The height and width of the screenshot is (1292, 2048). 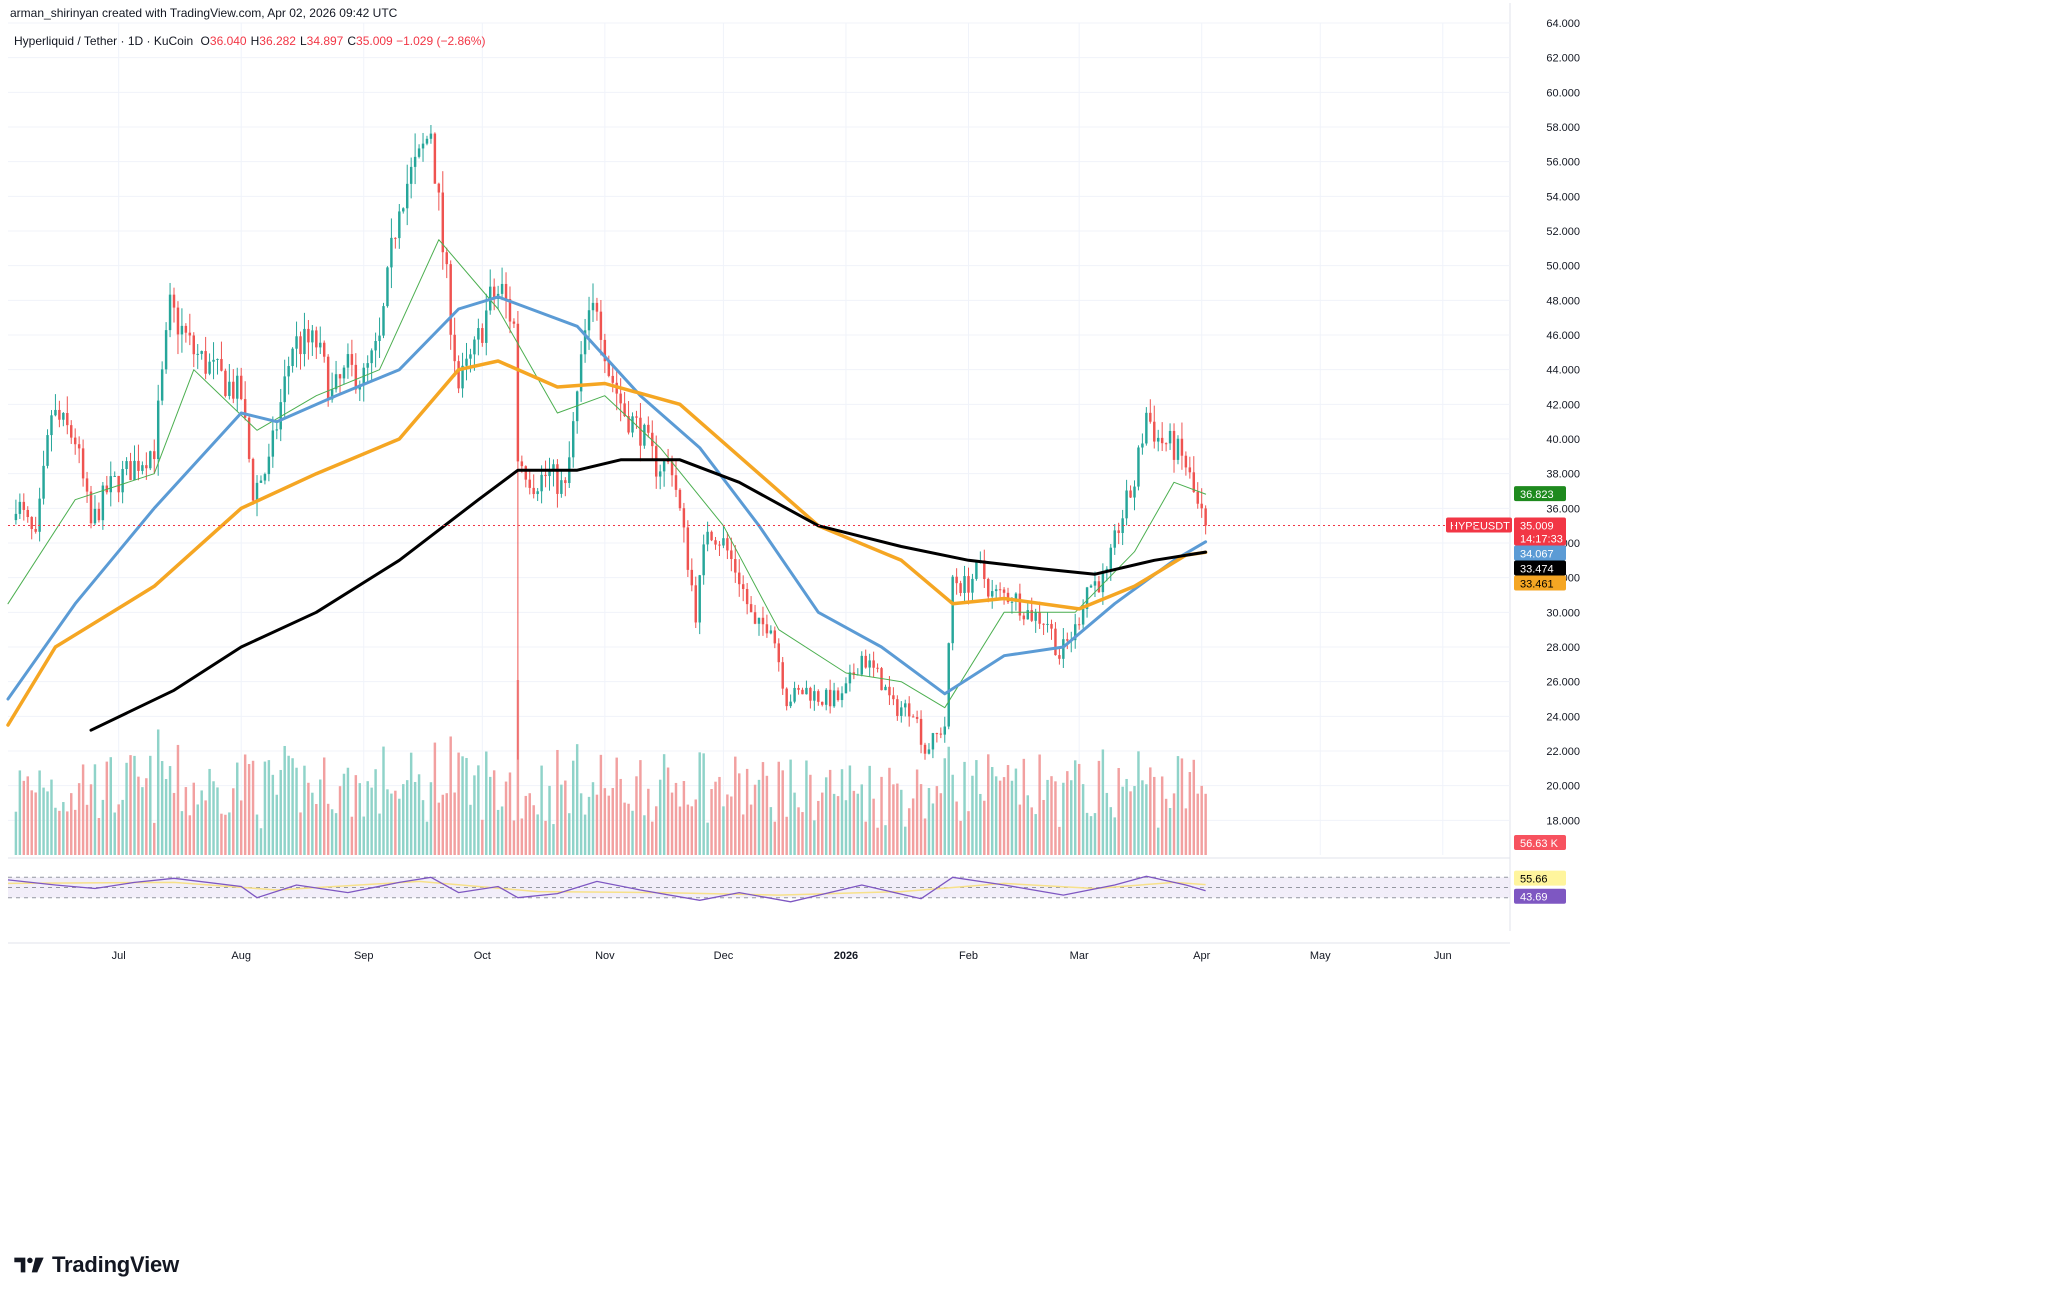 I want to click on ma-long-line, so click(x=648, y=595).